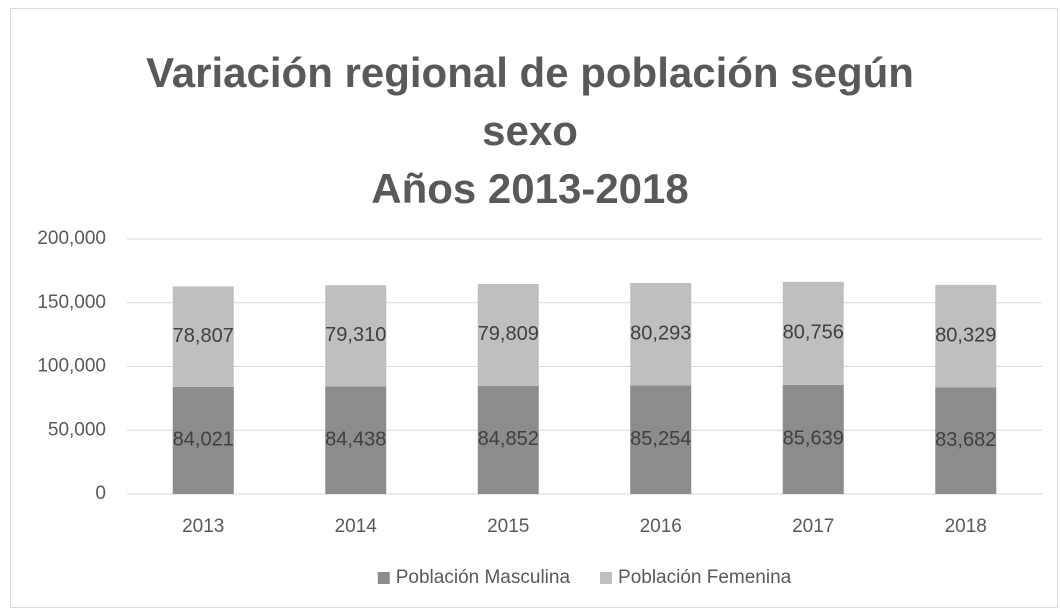  What do you see at coordinates (100, 493) in the screenshot?
I see `y-tick-label: 0` at bounding box center [100, 493].